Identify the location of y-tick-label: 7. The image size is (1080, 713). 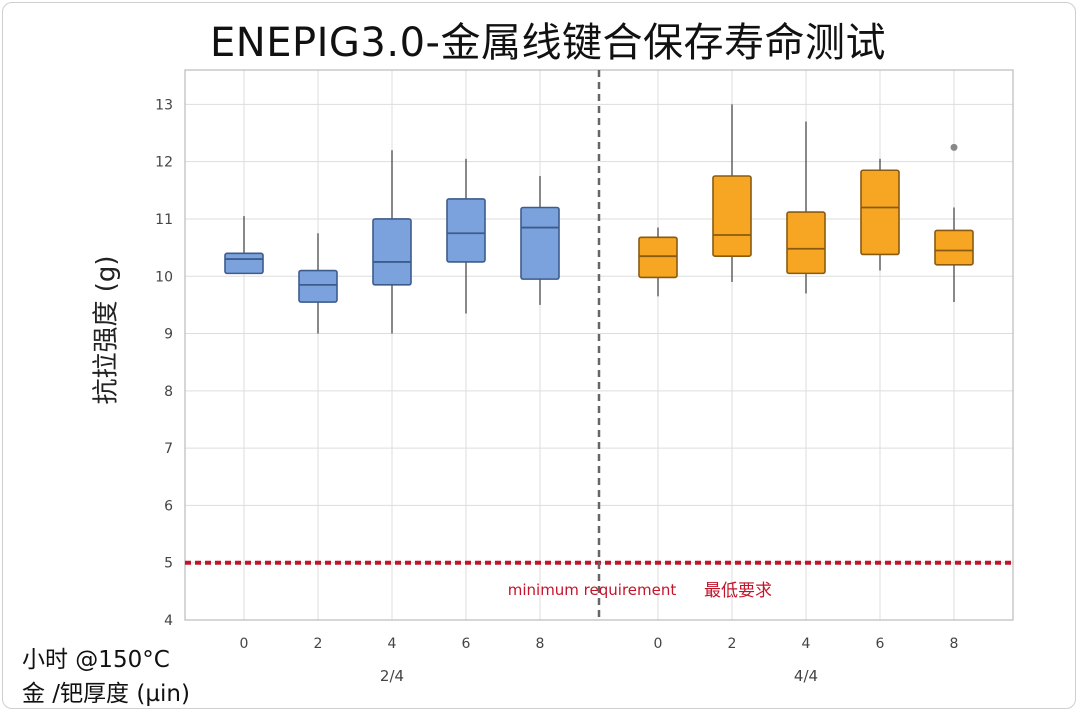
(168, 449).